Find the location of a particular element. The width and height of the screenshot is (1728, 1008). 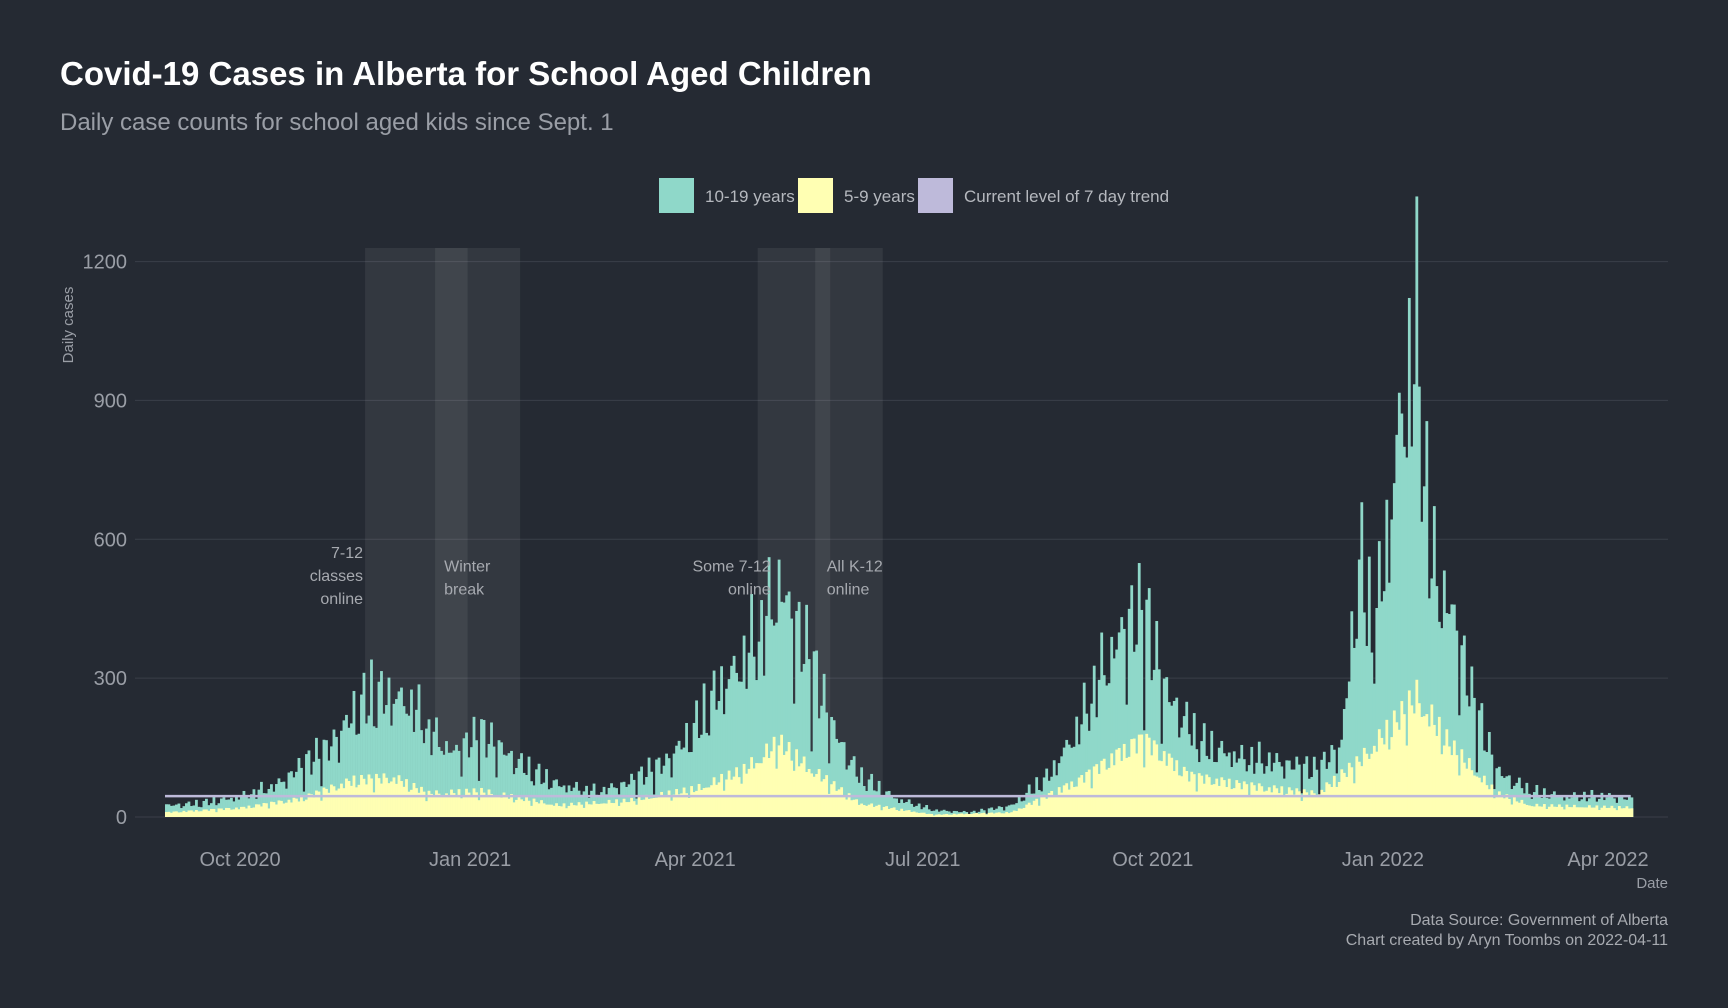

x-tick-label: Apr 2021 is located at coordinates (695, 860).